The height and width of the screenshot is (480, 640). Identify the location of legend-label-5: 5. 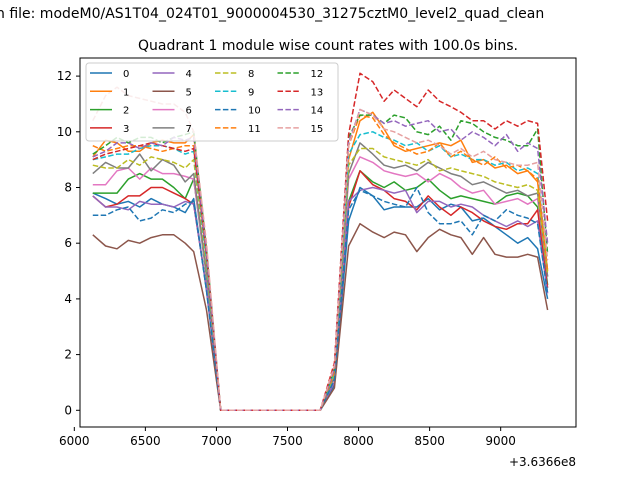
(189, 92).